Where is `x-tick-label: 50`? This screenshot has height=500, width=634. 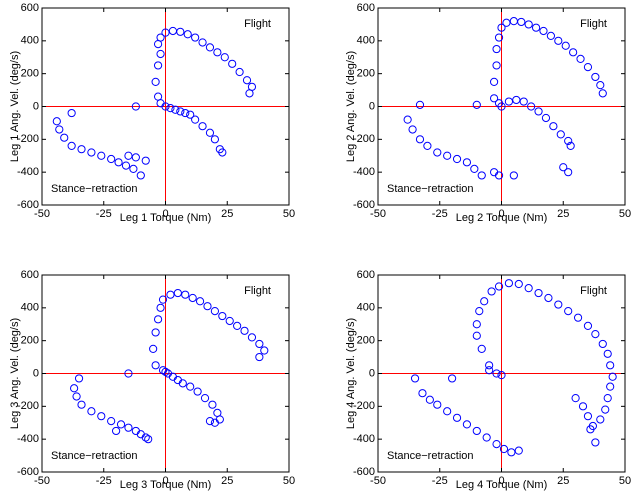 x-tick-label: 50 is located at coordinates (625, 214).